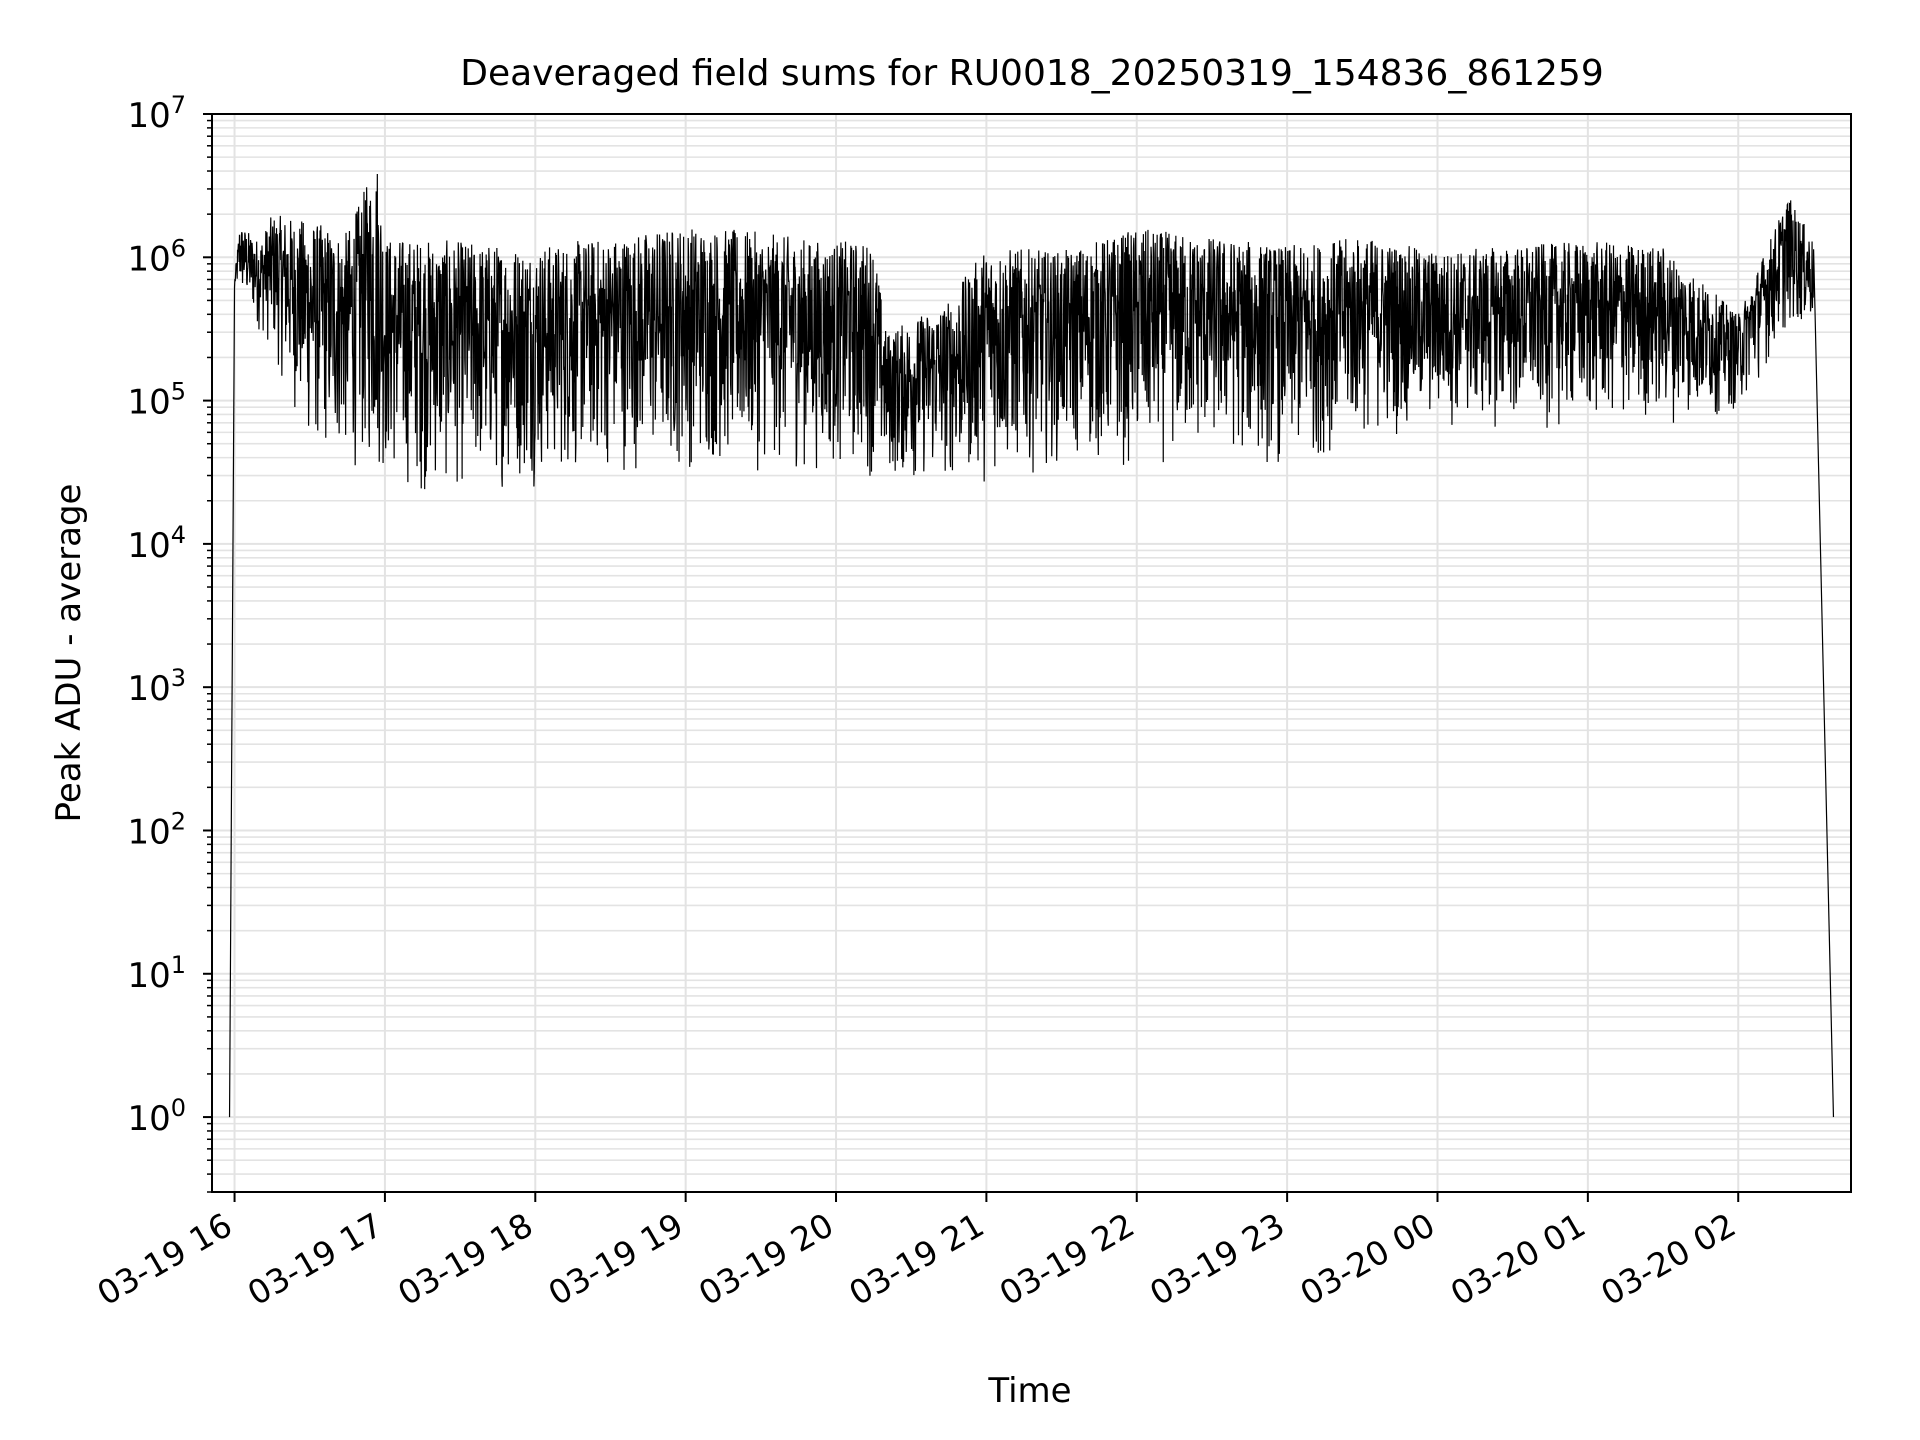  I want to click on y-tick-label: 10⁰, so click(156, 1116).